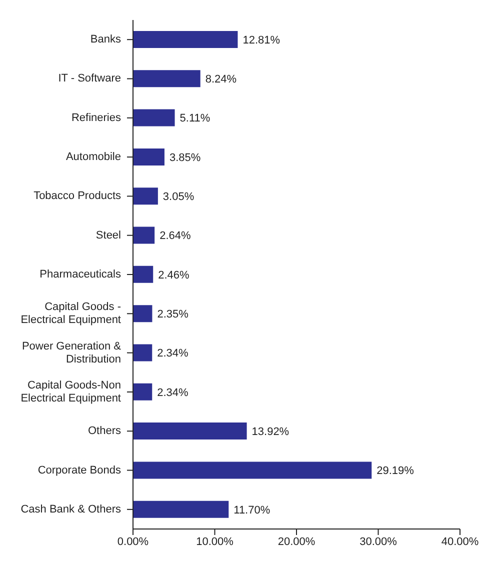 Image resolution: width=496 pixels, height=577 pixels. What do you see at coordinates (215, 542) in the screenshot?
I see `x-tick-label: 10.00%` at bounding box center [215, 542].